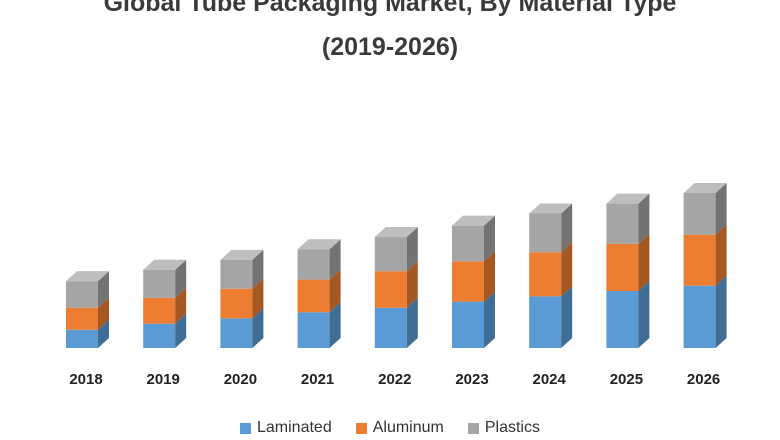  Describe the element at coordinates (644, 218) in the screenshot. I see `bar-side-plastics-2025` at that location.